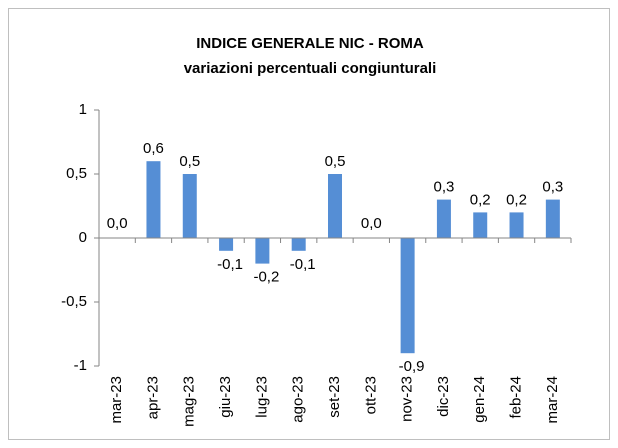 The height and width of the screenshot is (448, 618). What do you see at coordinates (153, 148) in the screenshot?
I see `data-label: 0,6` at bounding box center [153, 148].